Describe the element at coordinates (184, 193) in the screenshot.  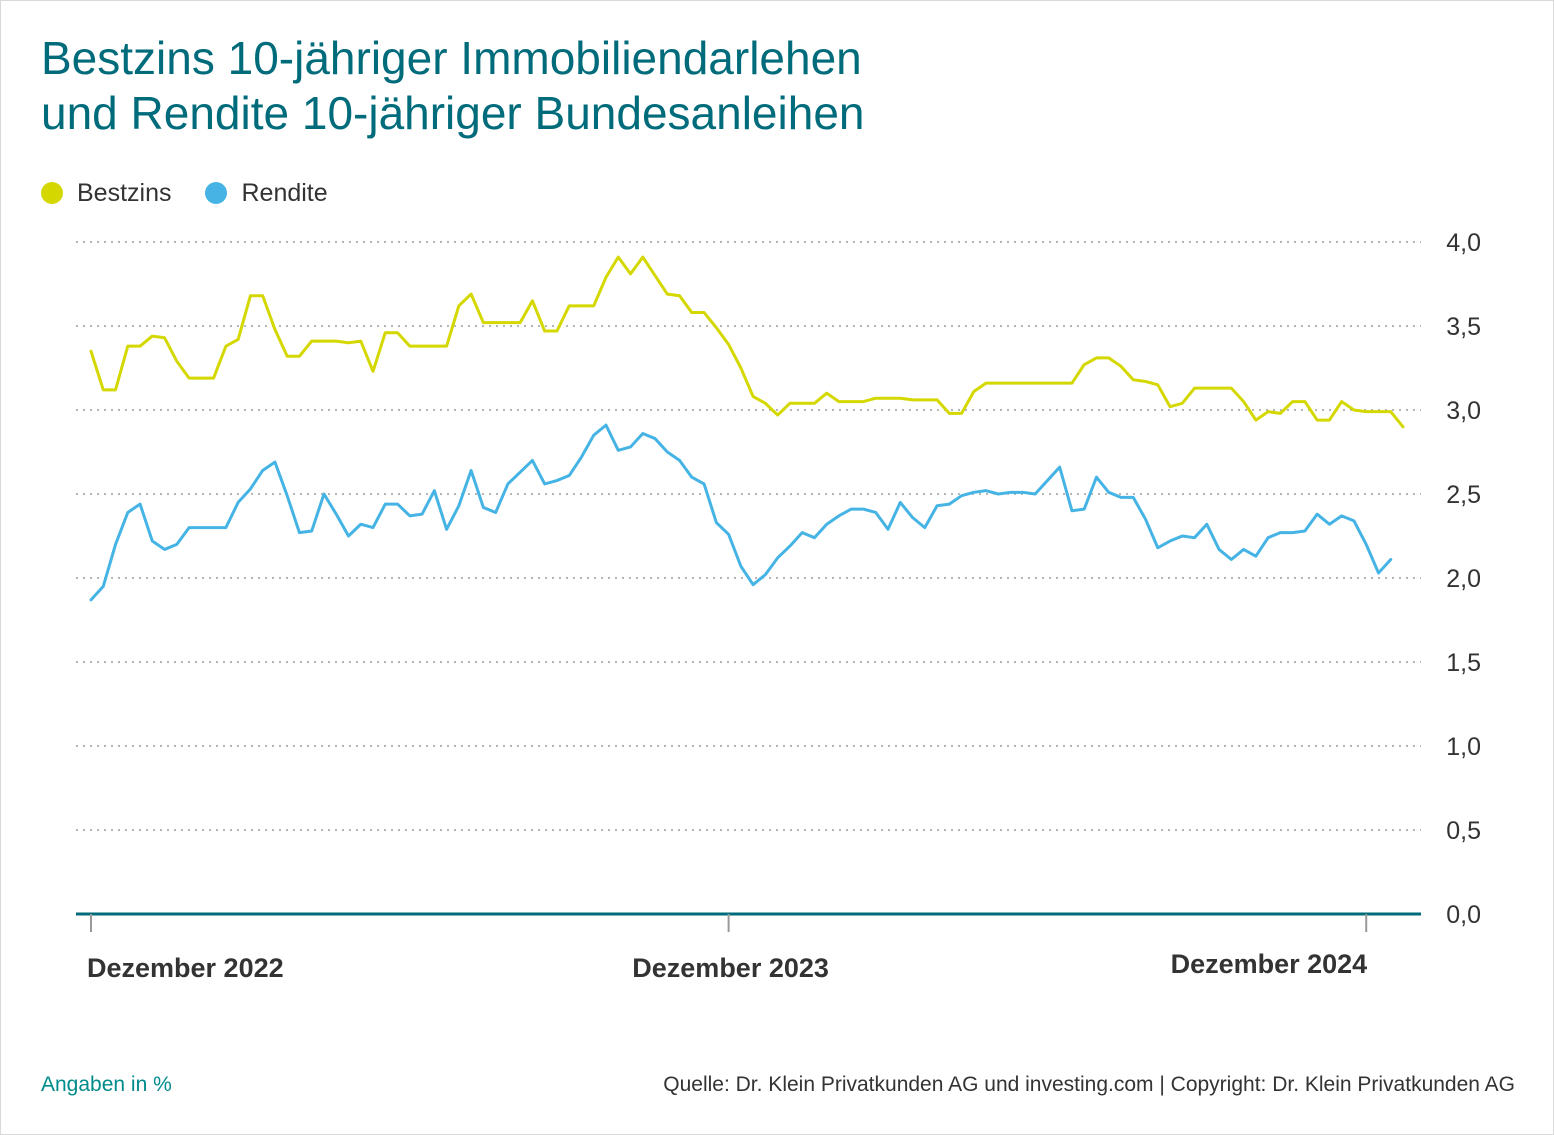
I see `chart-legend: Bestzins Rendite` at that location.